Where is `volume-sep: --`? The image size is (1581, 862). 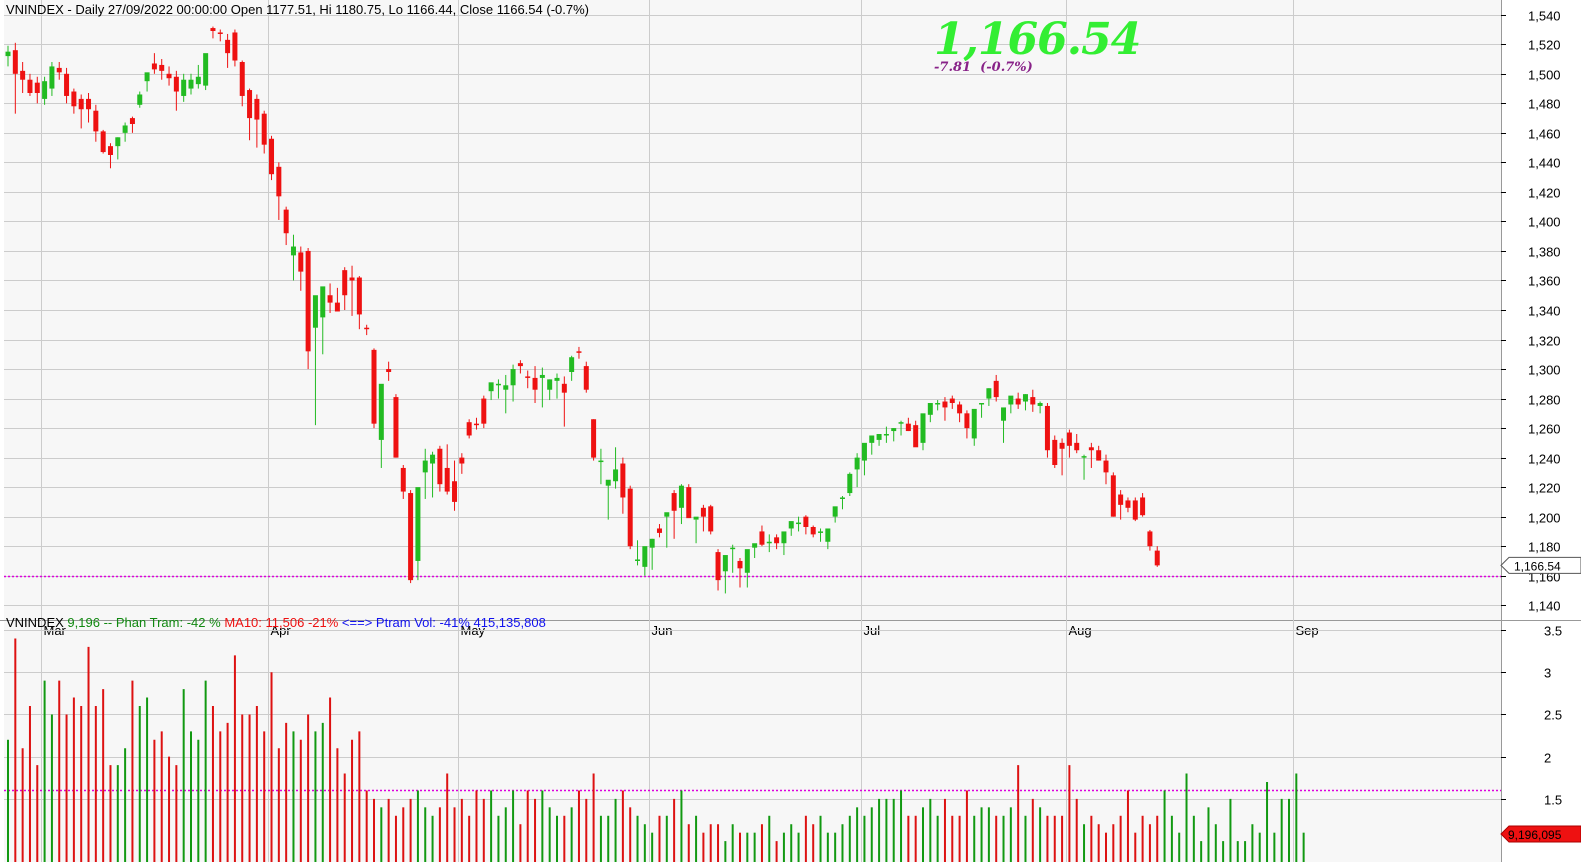 volume-sep: -- is located at coordinates (108, 622).